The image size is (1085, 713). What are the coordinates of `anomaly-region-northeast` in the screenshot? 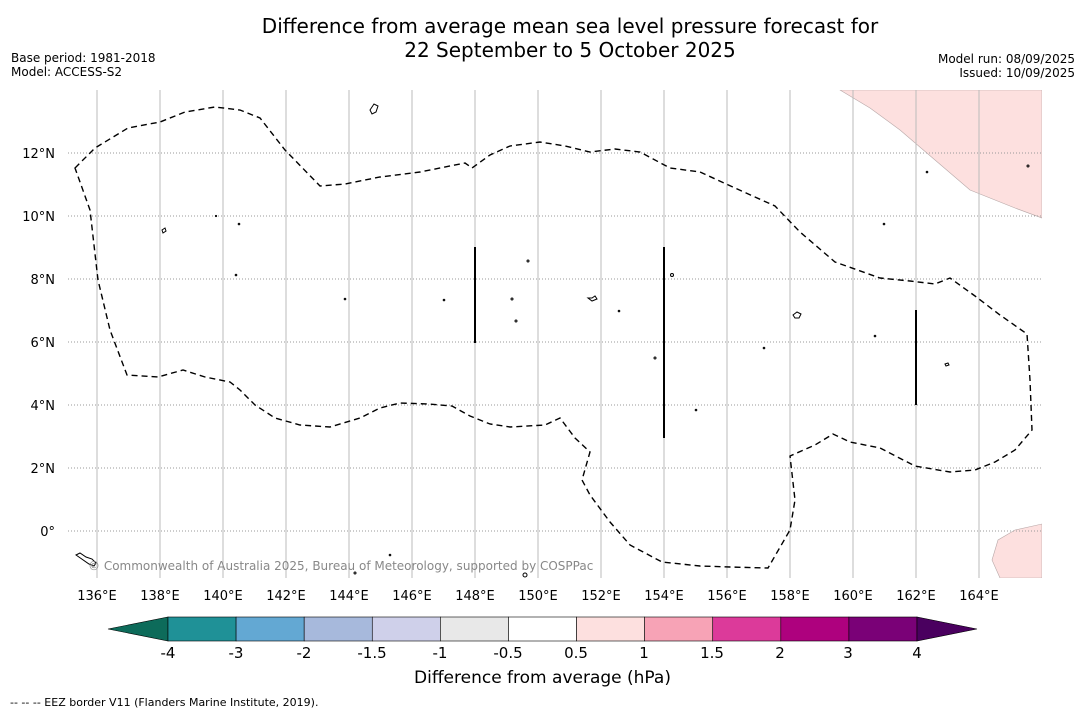 It's located at (940, 154).